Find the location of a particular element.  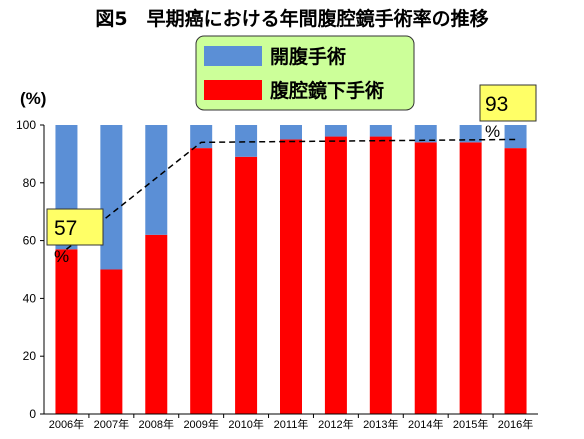

y-axis: 0 20 40 60 80 100 is located at coordinates (30, 269).